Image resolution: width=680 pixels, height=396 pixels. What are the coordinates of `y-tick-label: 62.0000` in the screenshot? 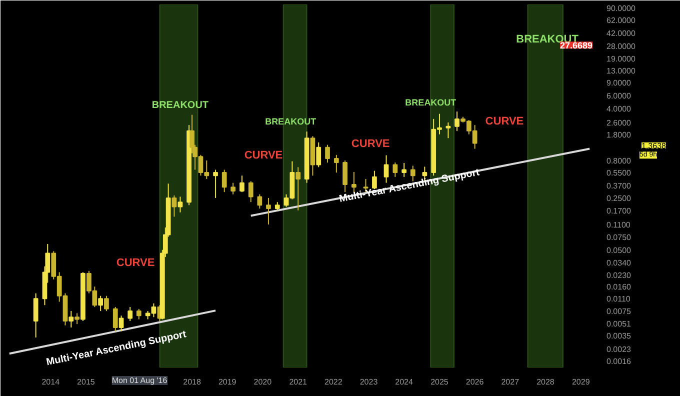 It's located at (621, 21).